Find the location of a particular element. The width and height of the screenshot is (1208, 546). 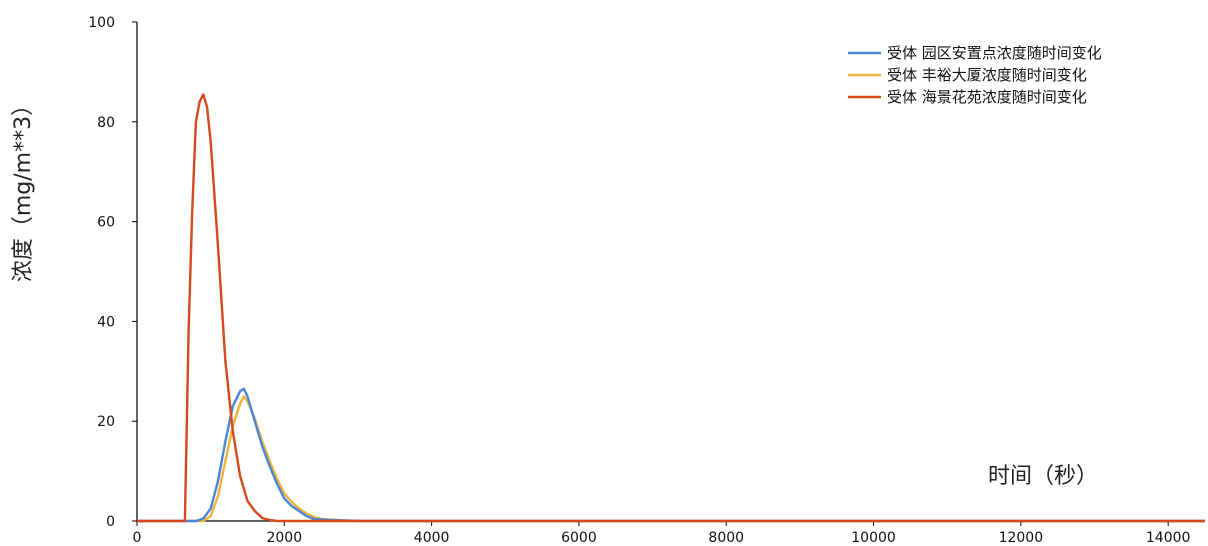

y-tick-label: 40 is located at coordinates (106, 322).